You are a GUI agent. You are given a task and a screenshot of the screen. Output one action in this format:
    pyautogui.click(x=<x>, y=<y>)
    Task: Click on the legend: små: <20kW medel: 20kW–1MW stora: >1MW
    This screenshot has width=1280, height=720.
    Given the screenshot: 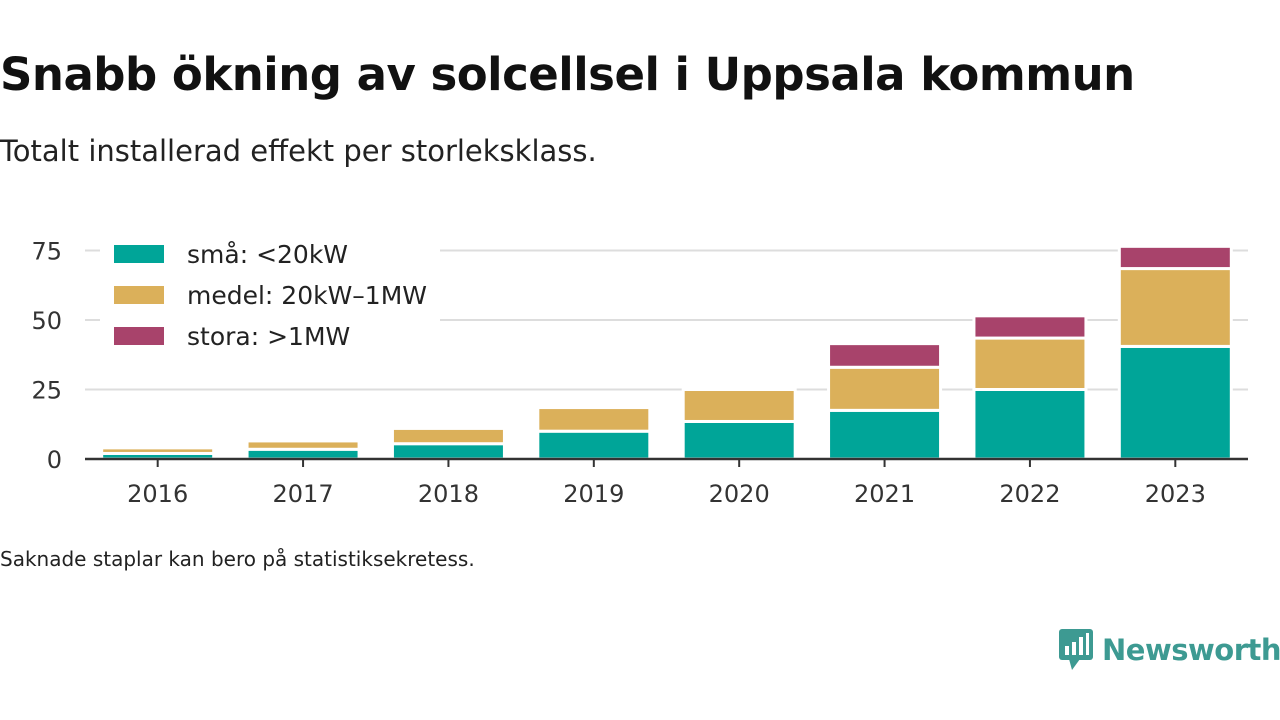 What is the action you would take?
    pyautogui.click(x=270, y=296)
    